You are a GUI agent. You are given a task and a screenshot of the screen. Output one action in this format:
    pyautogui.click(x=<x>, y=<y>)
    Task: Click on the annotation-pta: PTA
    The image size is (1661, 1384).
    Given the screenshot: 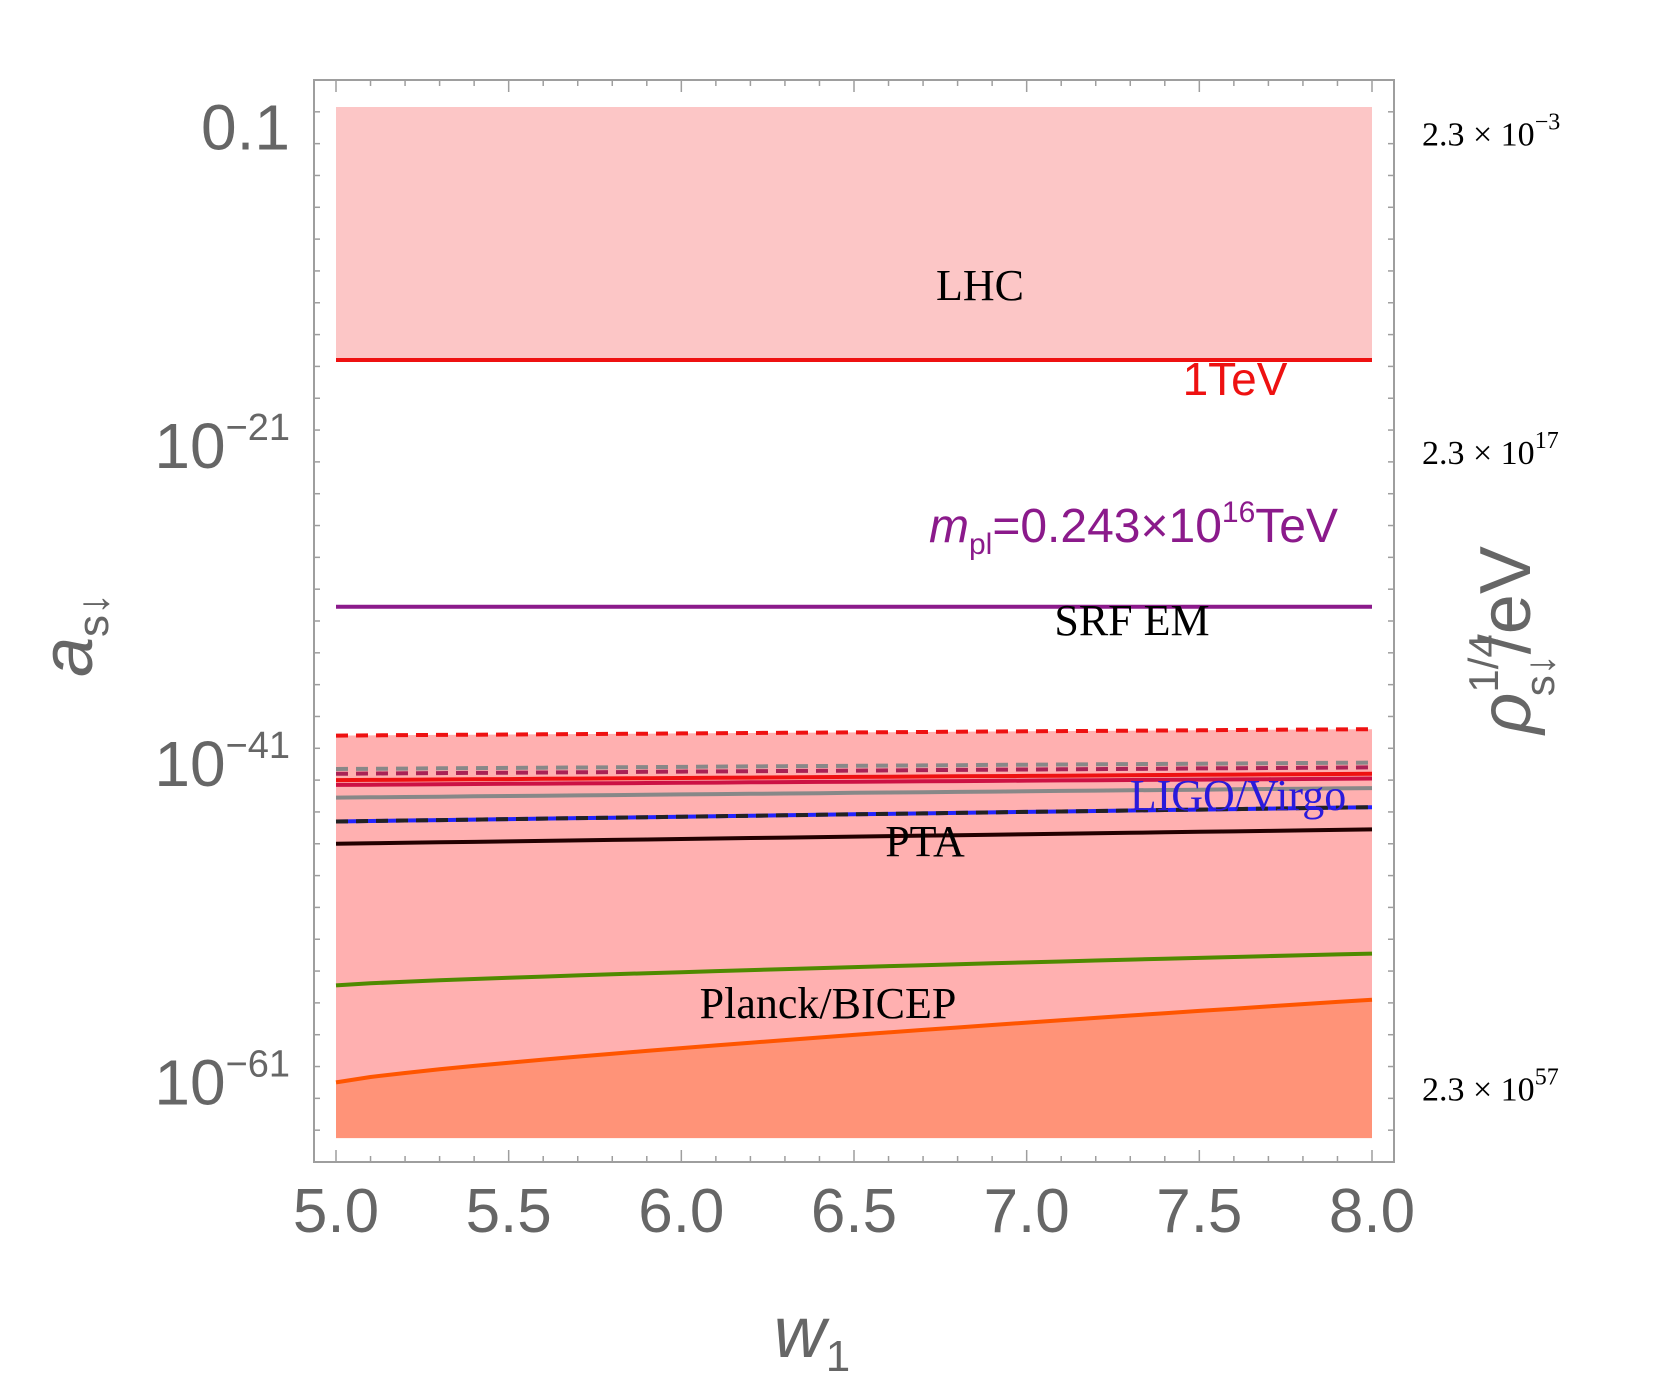 What is the action you would take?
    pyautogui.click(x=925, y=841)
    